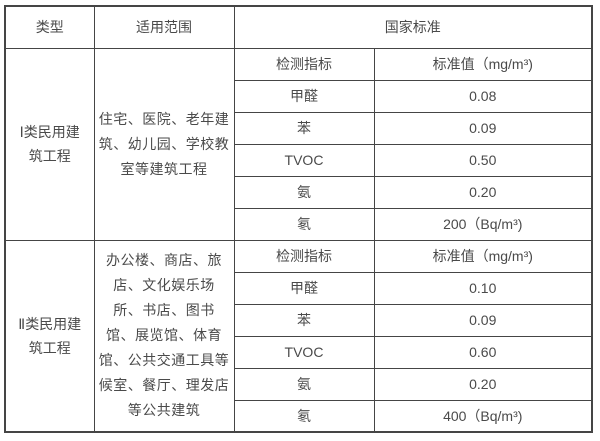 This screenshot has height=441, width=600. I want to click on value-cell: 0.08, so click(483, 96).